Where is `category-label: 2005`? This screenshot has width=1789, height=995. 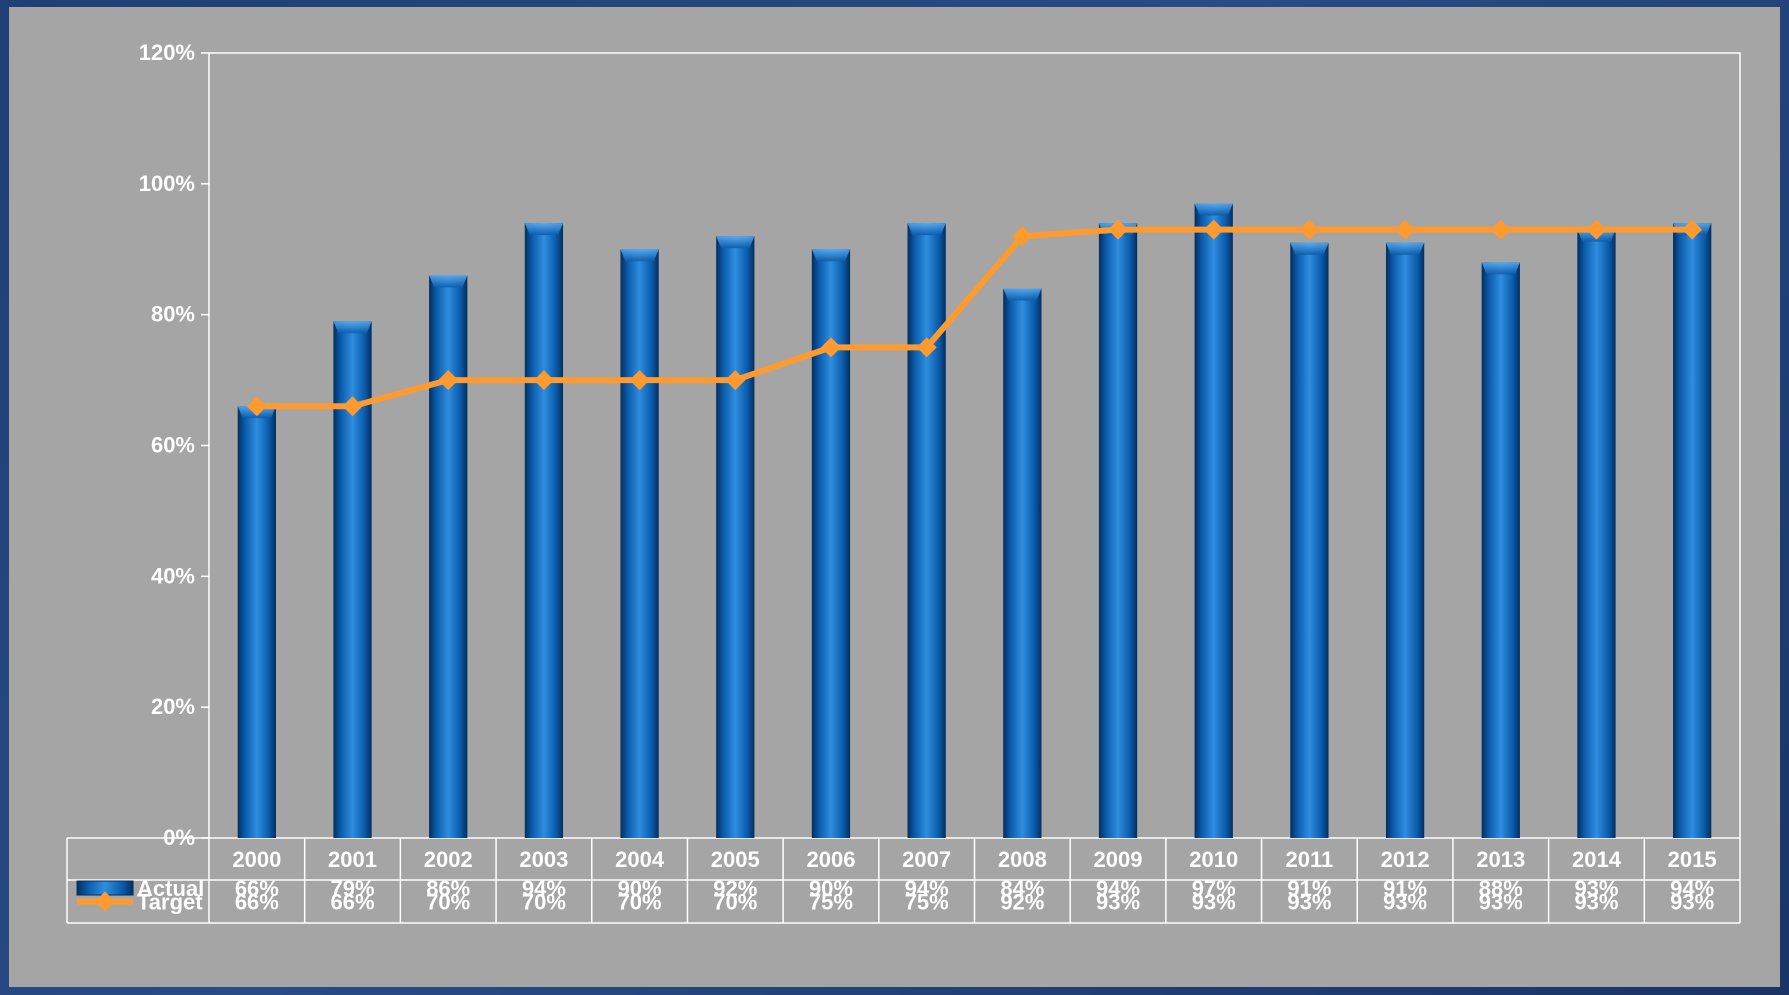
category-label: 2005 is located at coordinates (735, 859).